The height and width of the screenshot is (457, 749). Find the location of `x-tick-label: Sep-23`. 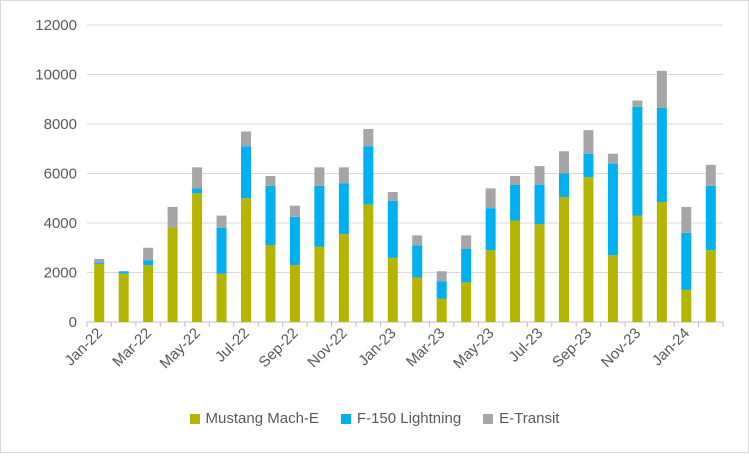

x-tick-label: Sep-23 is located at coordinates (572, 348).